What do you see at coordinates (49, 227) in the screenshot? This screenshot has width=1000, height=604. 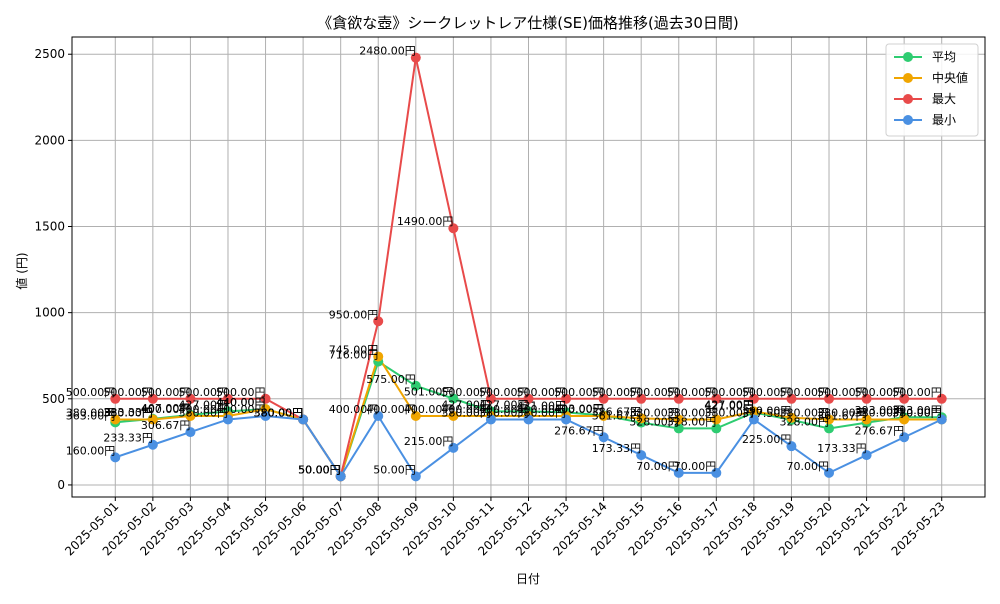 I see `y-tick-label: 1500` at bounding box center [49, 227].